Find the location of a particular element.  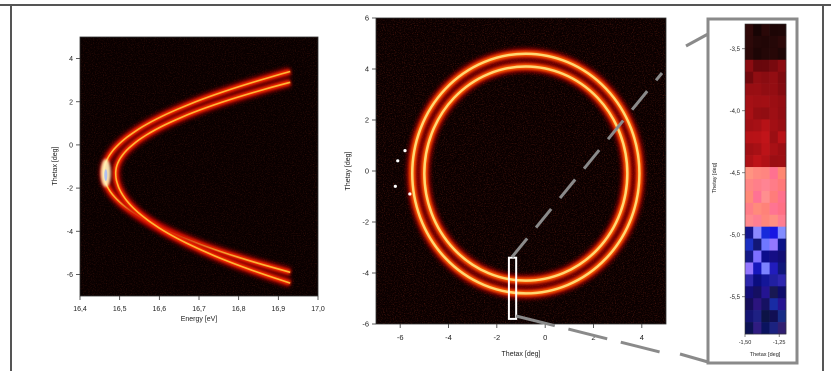

dispersion-x-tick-label: 16,8 is located at coordinates (239, 309).